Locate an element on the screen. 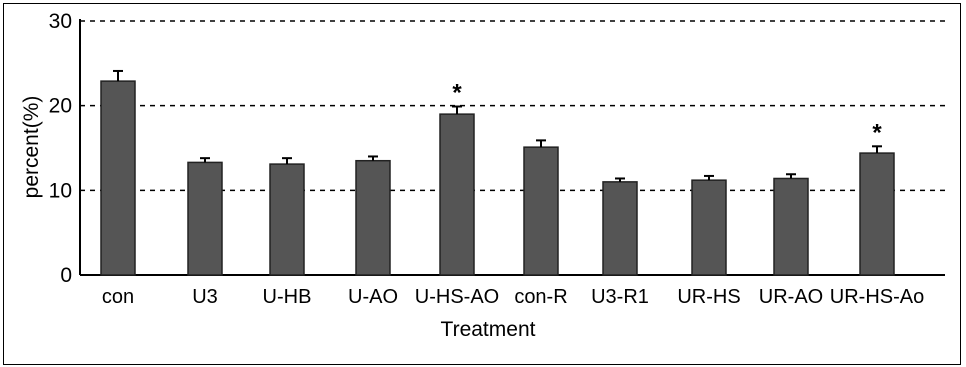 The height and width of the screenshot is (367, 966). x-tick-label: U3 is located at coordinates (205, 297).